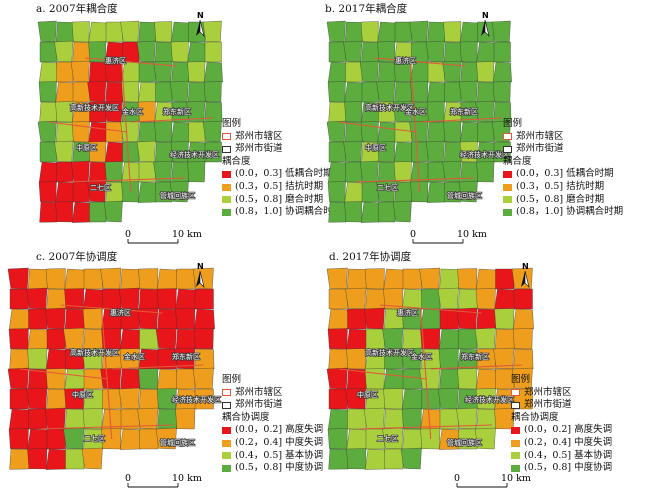 This screenshot has width=650, height=498. What do you see at coordinates (568, 443) in the screenshot?
I see `legend-label: (0.2，0.4] 中度失调` at bounding box center [568, 443].